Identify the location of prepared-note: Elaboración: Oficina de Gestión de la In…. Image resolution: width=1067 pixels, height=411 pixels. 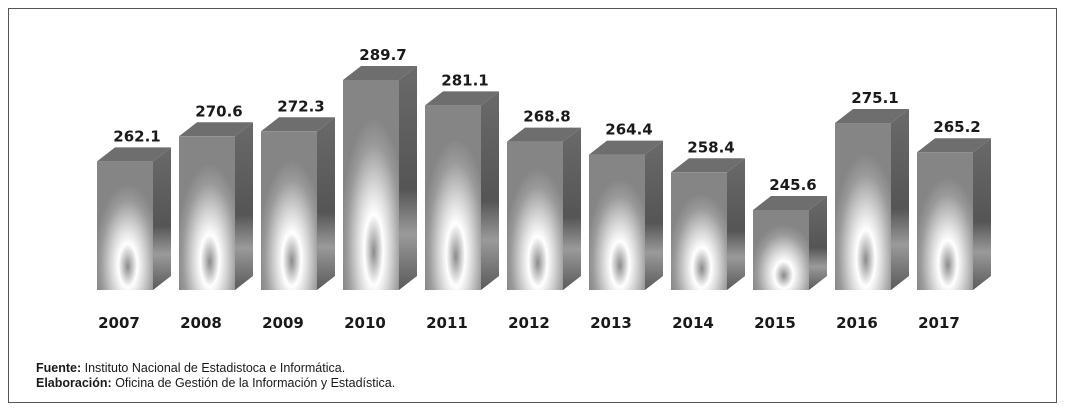
(215, 383).